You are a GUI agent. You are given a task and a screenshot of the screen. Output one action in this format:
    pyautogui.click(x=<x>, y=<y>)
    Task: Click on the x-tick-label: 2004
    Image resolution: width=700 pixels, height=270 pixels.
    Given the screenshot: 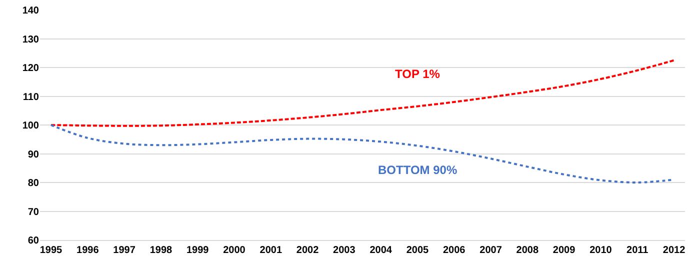 What is the action you would take?
    pyautogui.click(x=381, y=250)
    